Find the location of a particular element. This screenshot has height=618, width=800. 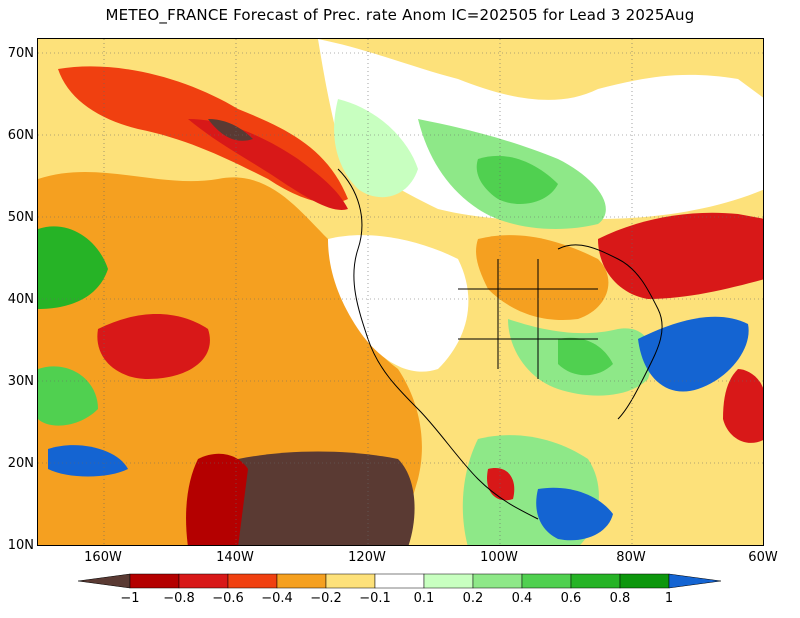

atlantic-wet-blue is located at coordinates (693, 354).